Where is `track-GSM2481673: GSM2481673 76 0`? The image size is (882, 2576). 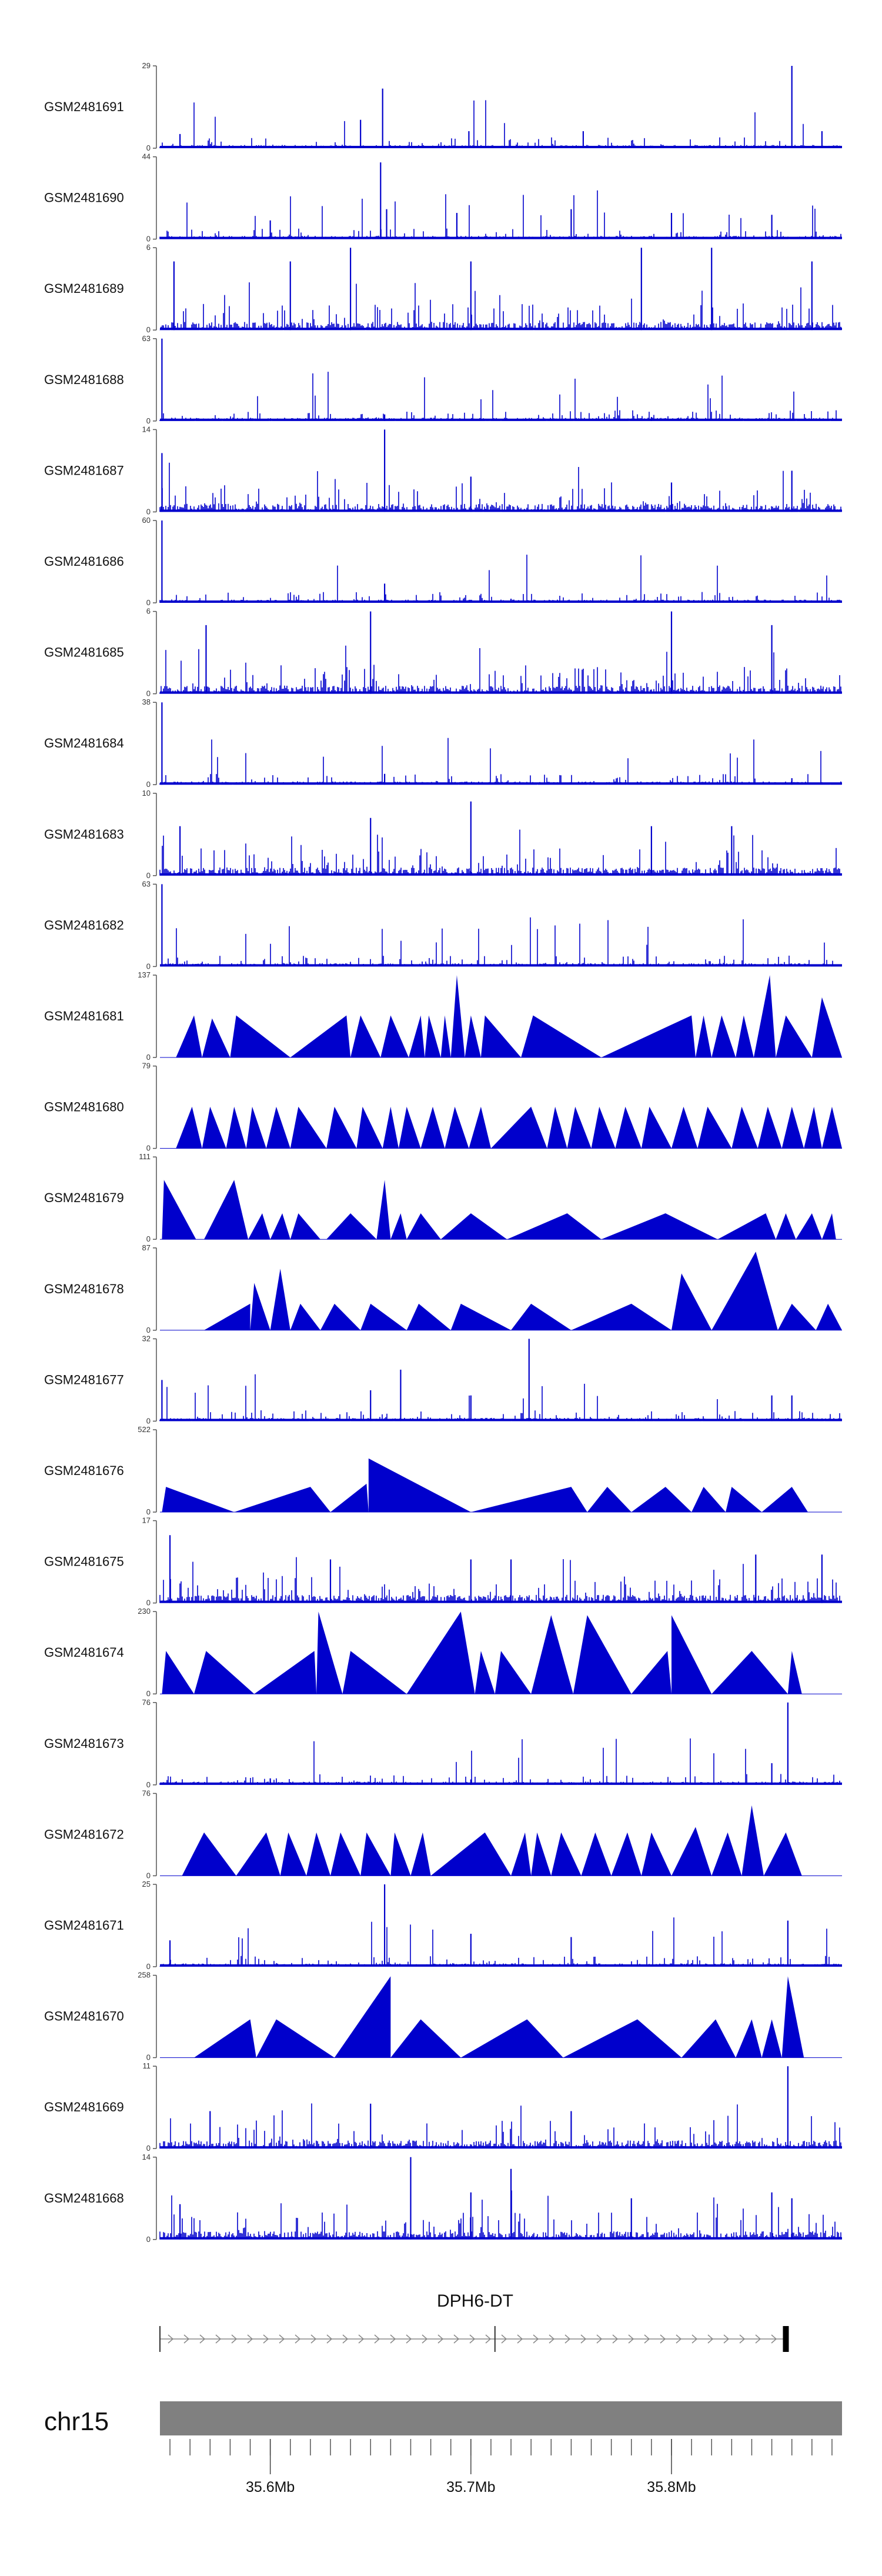
track-GSM2481673: GSM2481673 76 0 is located at coordinates (443, 1743).